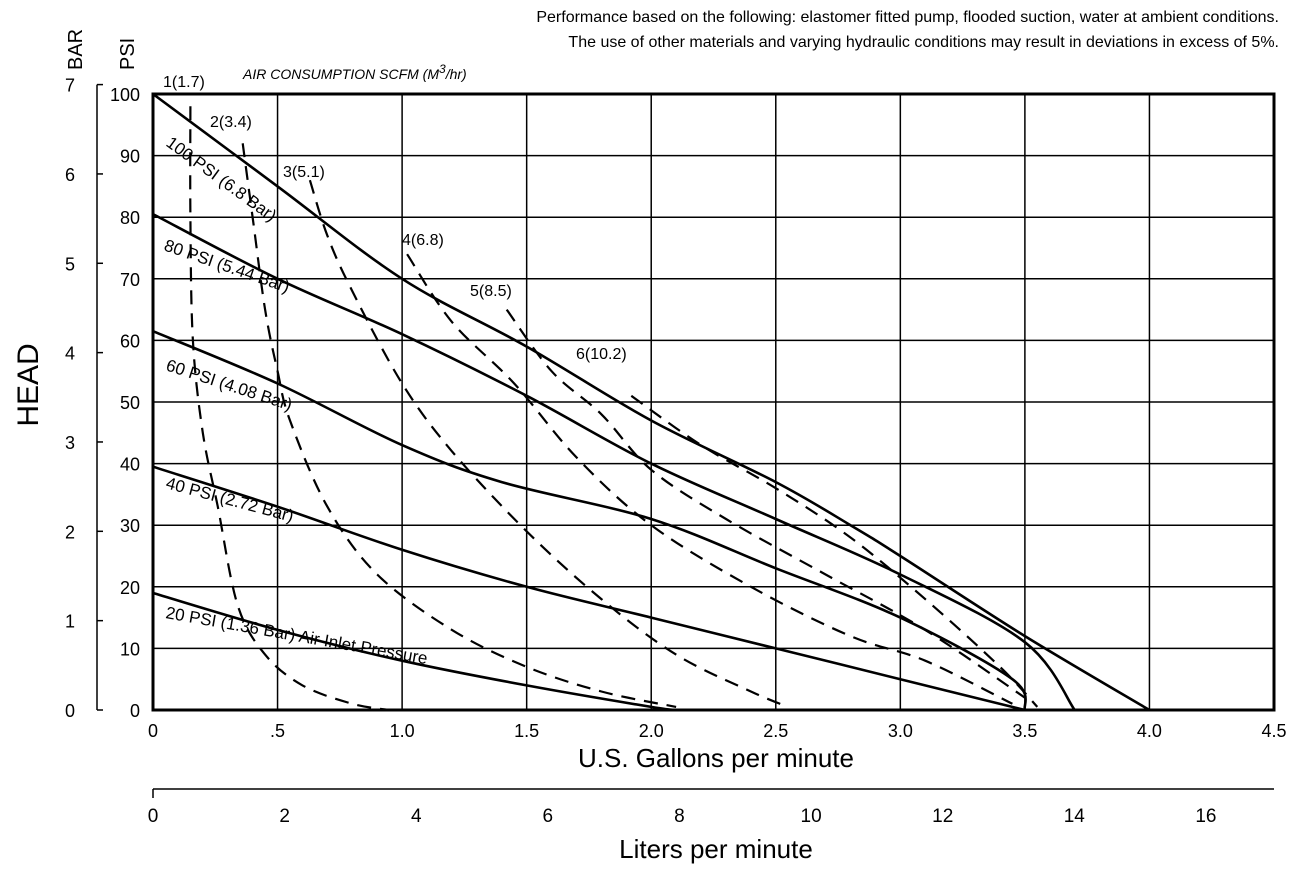 The height and width of the screenshot is (869, 1304). What do you see at coordinates (130, 157) in the screenshot?
I see `psi-tick-label: 90` at bounding box center [130, 157].